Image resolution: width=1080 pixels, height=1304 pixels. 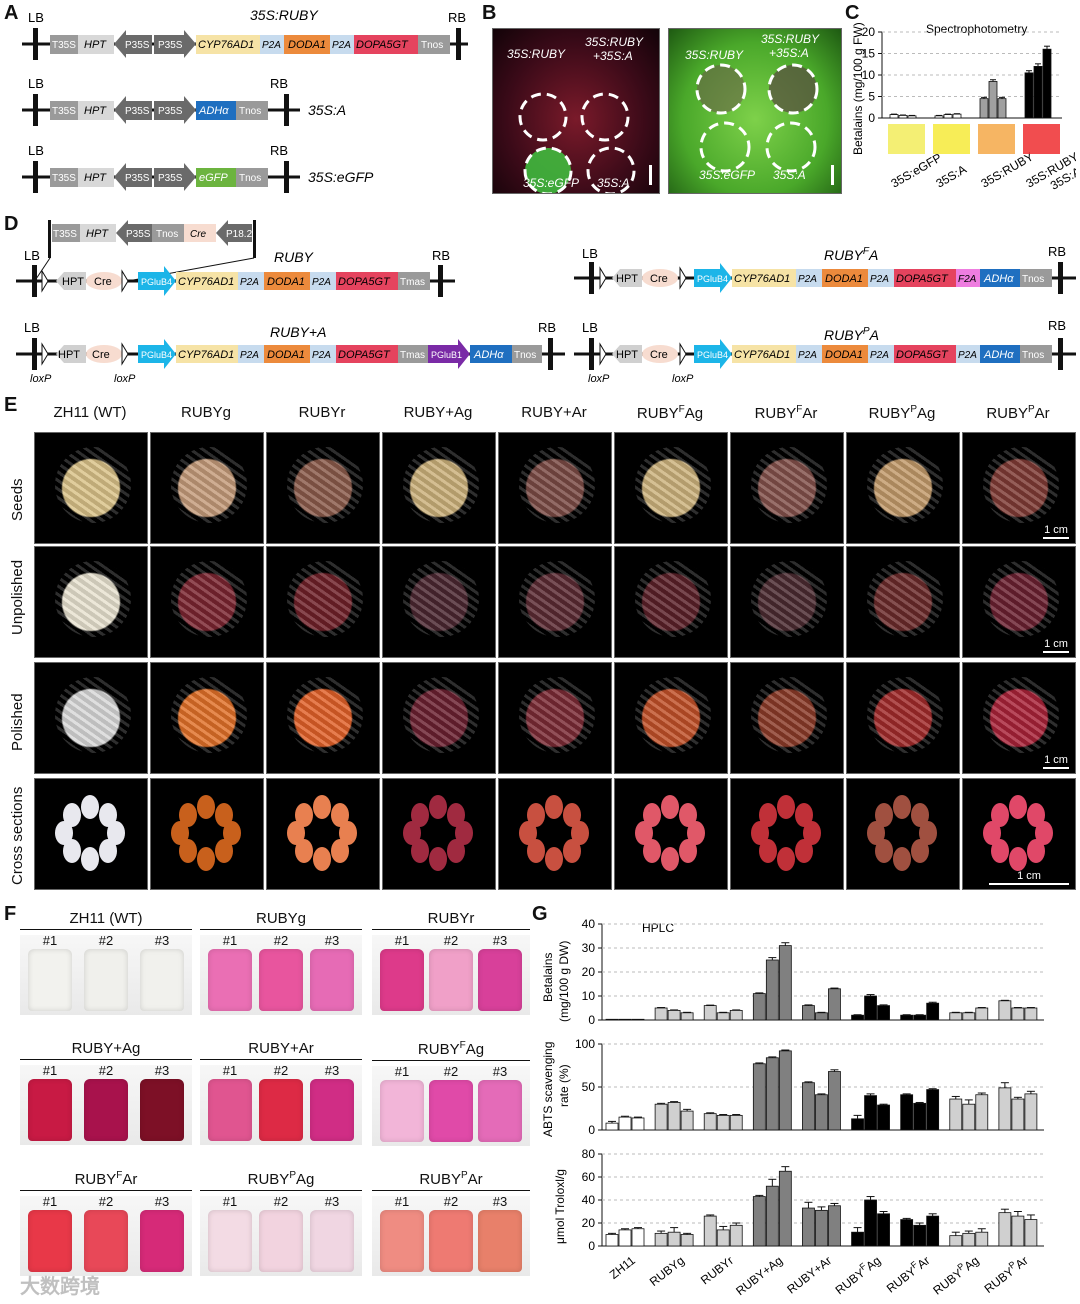 What do you see at coordinates (590, 253) in the screenshot?
I see `svg-text: LB` at bounding box center [590, 253].